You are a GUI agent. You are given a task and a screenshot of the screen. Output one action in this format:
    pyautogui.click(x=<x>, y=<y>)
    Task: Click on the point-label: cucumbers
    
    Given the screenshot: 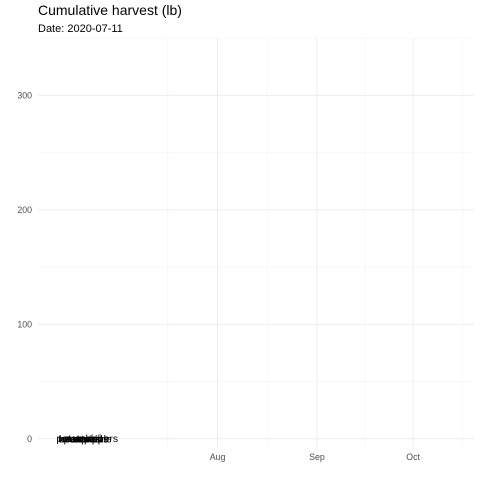 What is the action you would take?
    pyautogui.click(x=92, y=439)
    